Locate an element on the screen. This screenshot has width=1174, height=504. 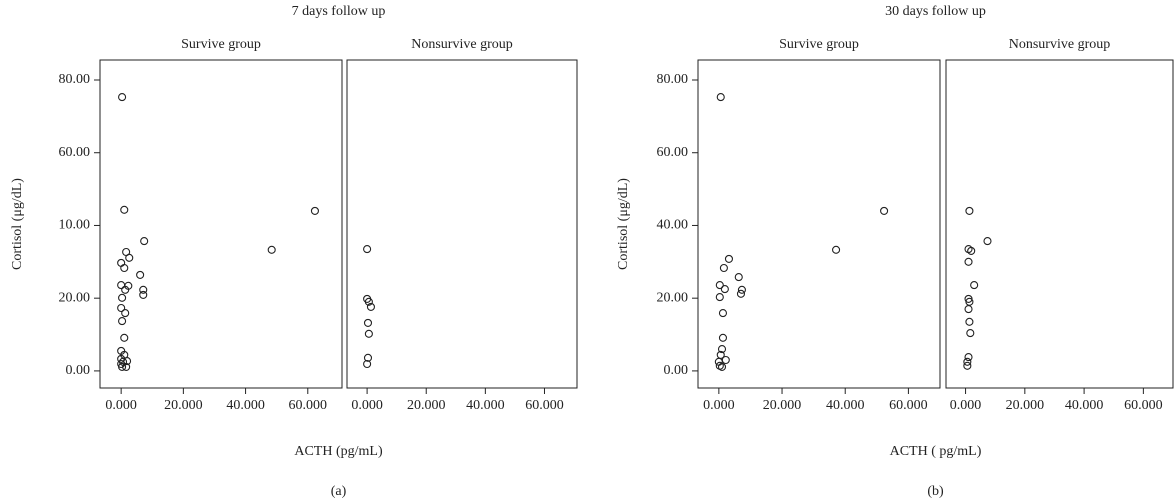
y-tick-label: 10.00 is located at coordinates (75, 225).